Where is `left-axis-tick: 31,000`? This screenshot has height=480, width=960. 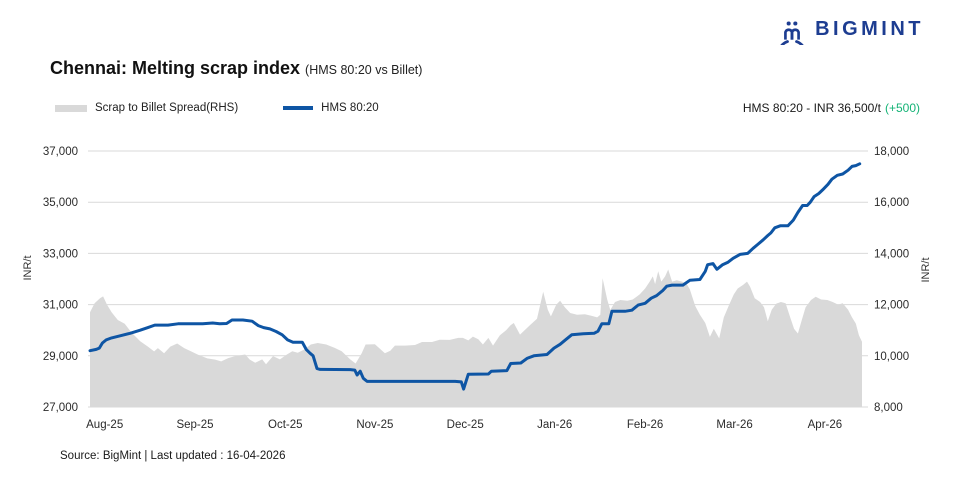
left-axis-tick: 31,000 is located at coordinates (60, 306).